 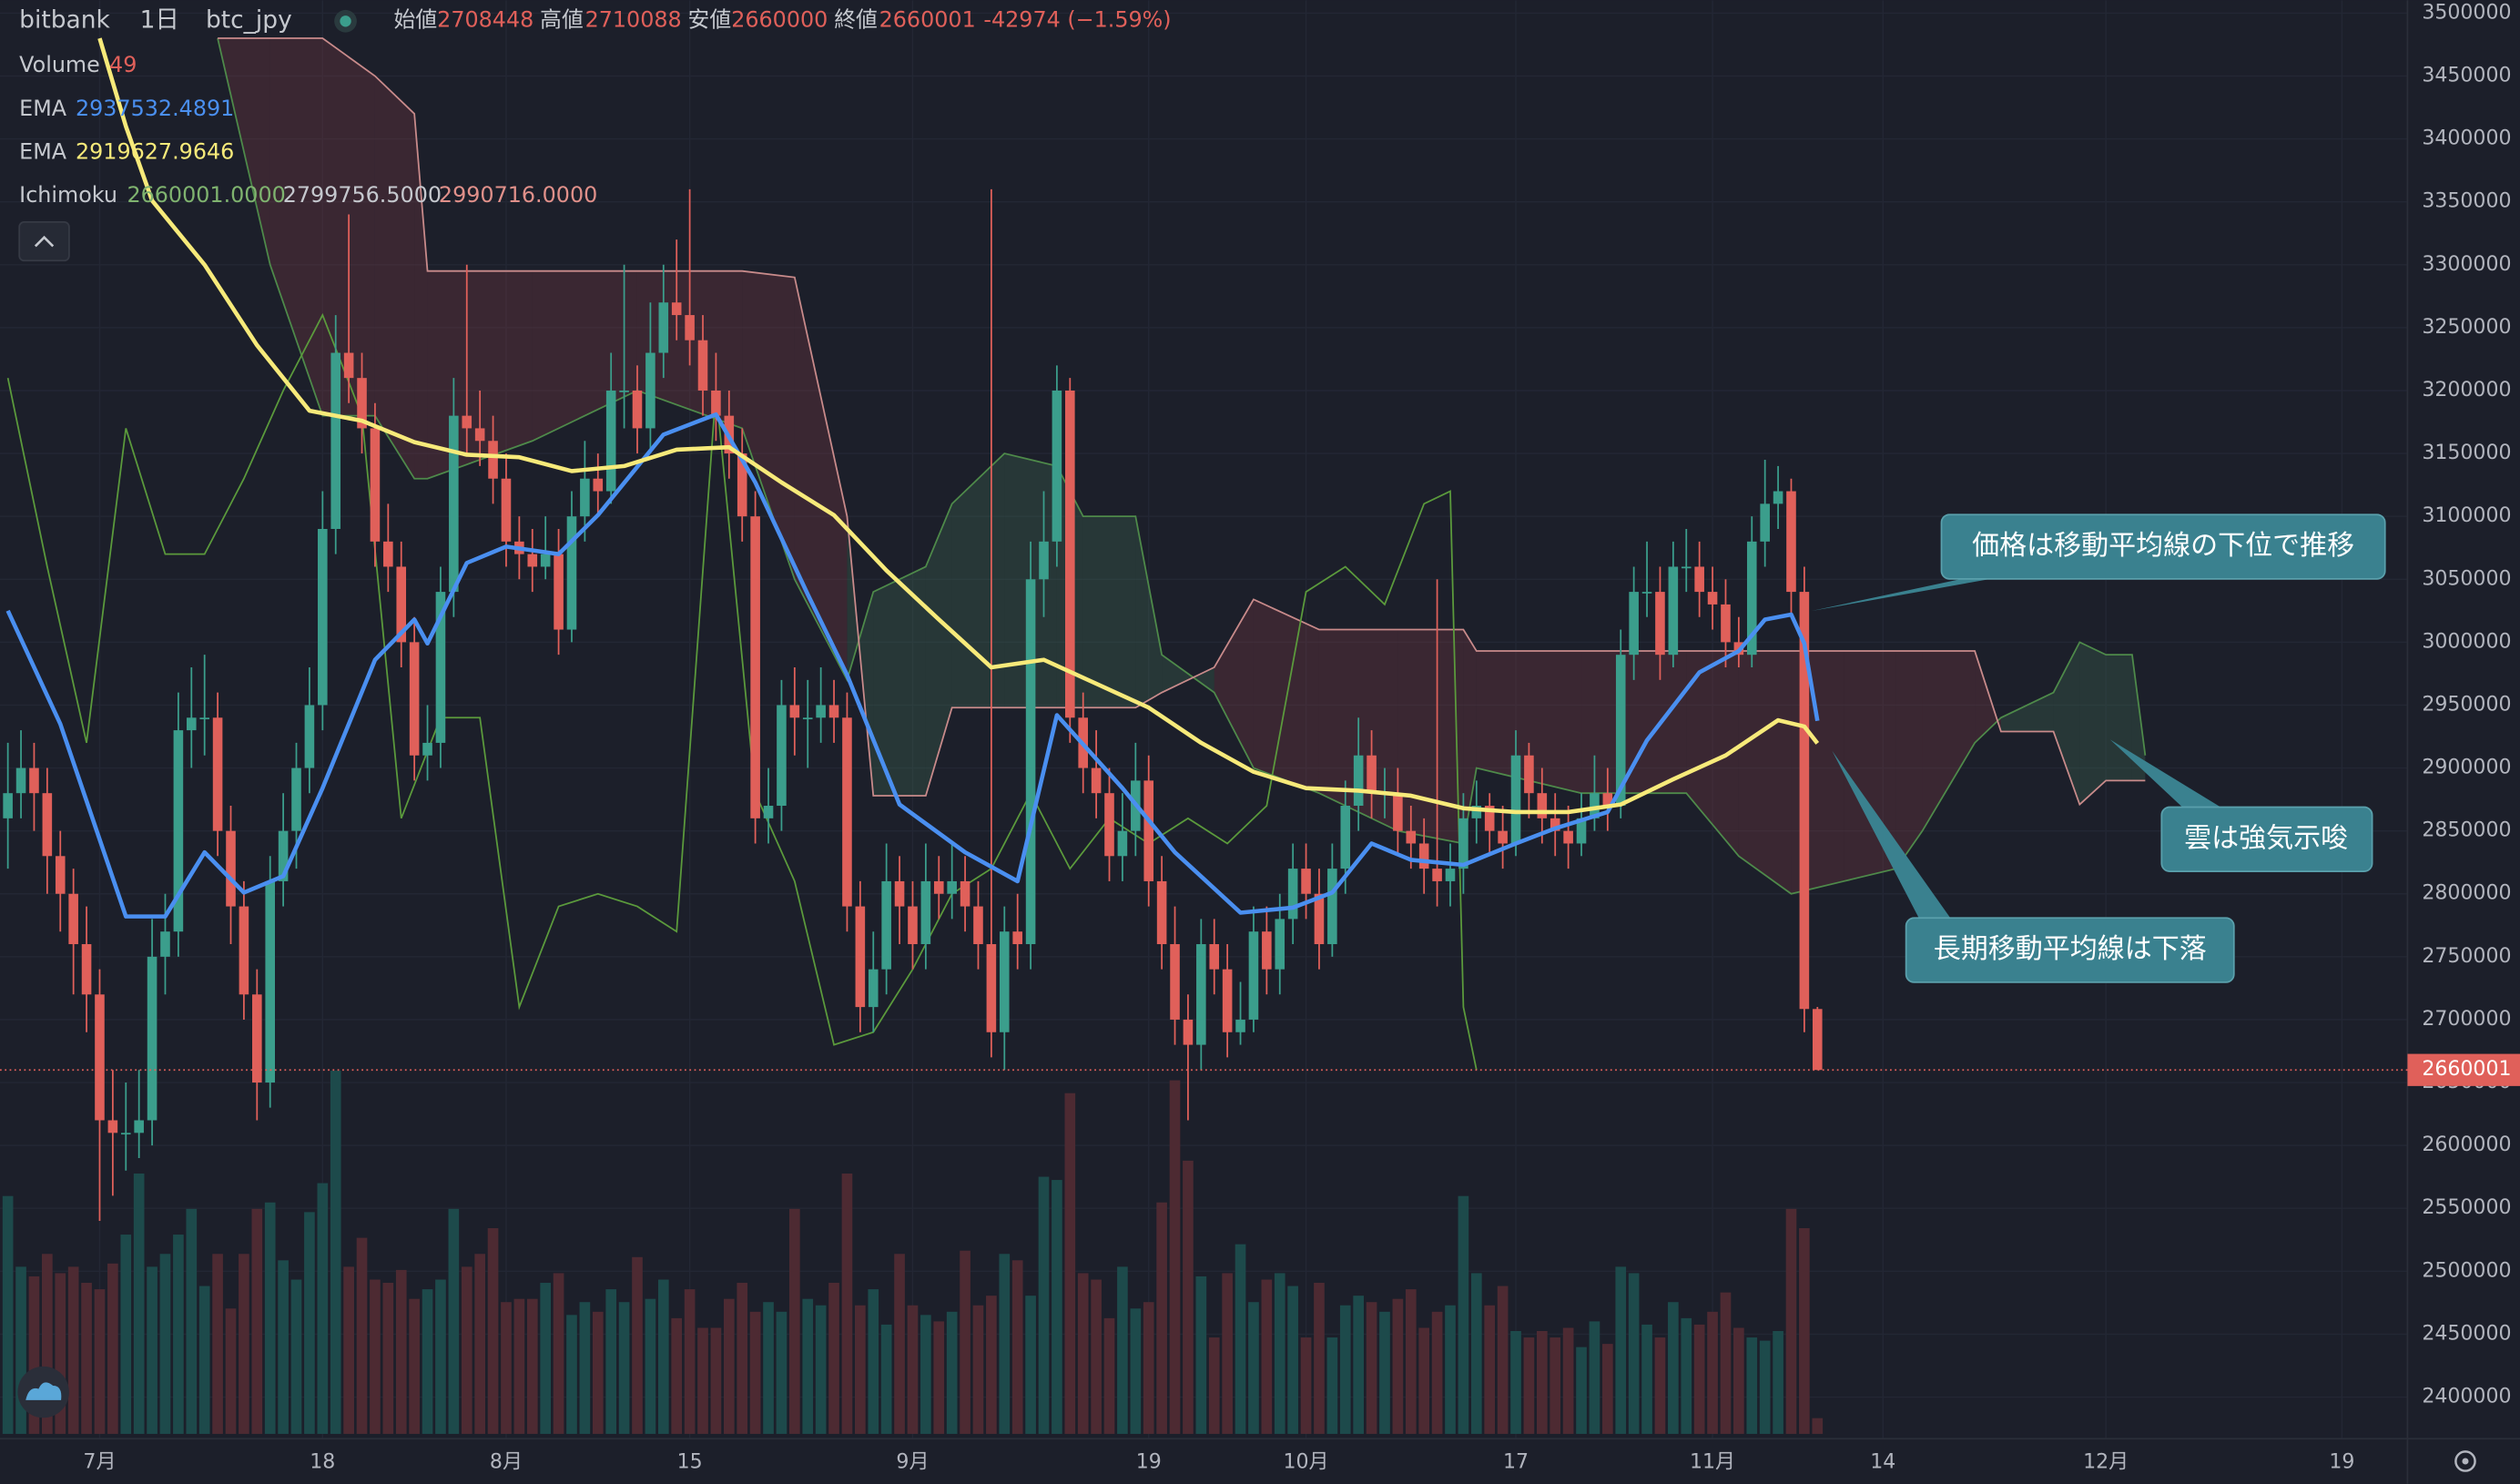 What do you see at coordinates (2466, 76) in the screenshot?
I see `y-tick-label: 3450000` at bounding box center [2466, 76].